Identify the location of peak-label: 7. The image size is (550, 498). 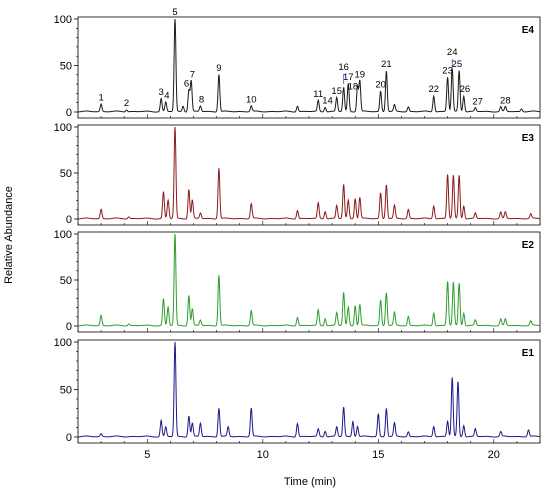
(192, 74).